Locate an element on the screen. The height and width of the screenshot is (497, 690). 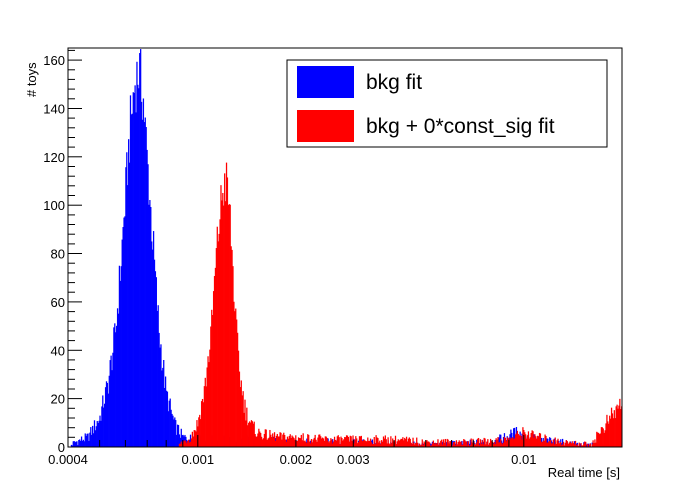
y-tick-label: 40 is located at coordinates (58, 350).